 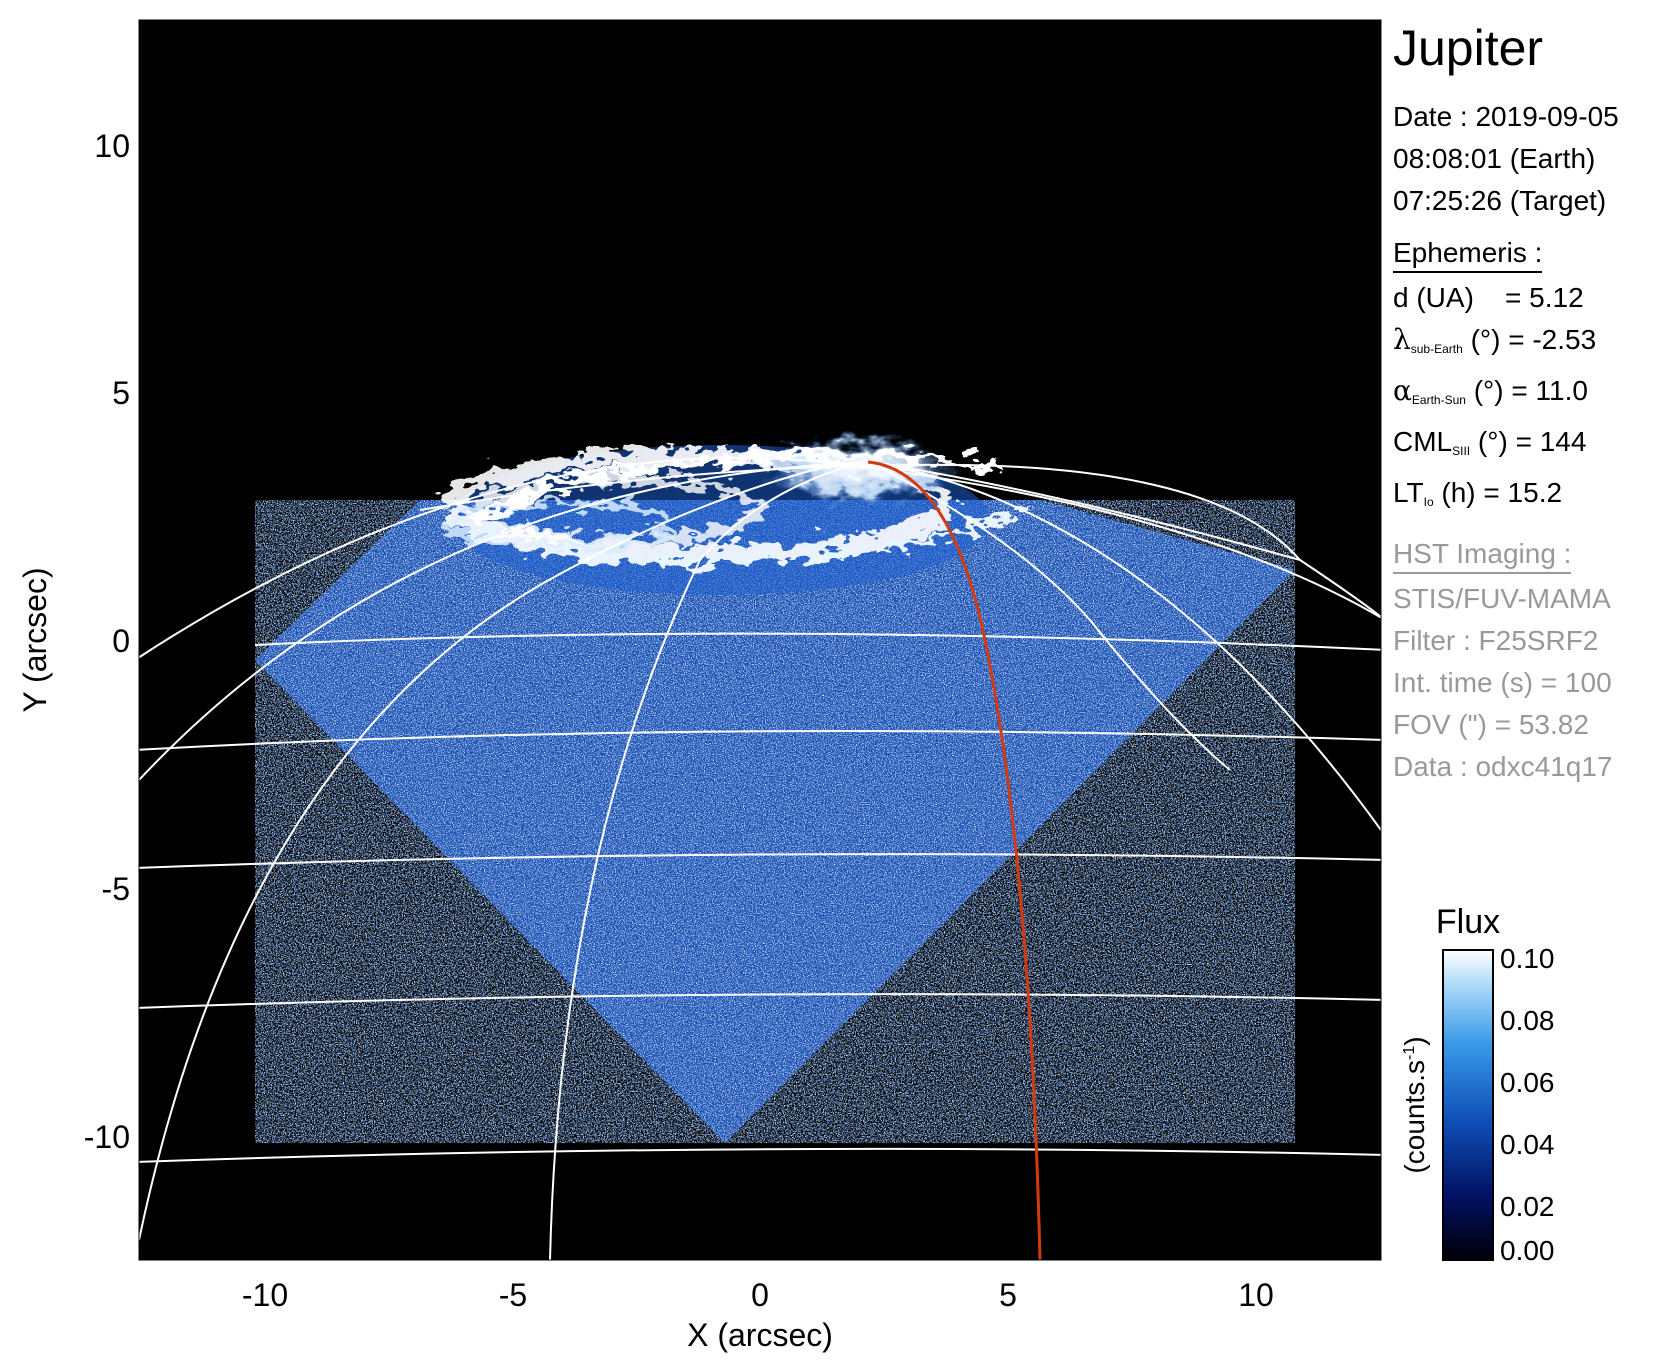 I want to click on time-earth-line: 08:08:01 (Earth), so click(x=1494, y=158).